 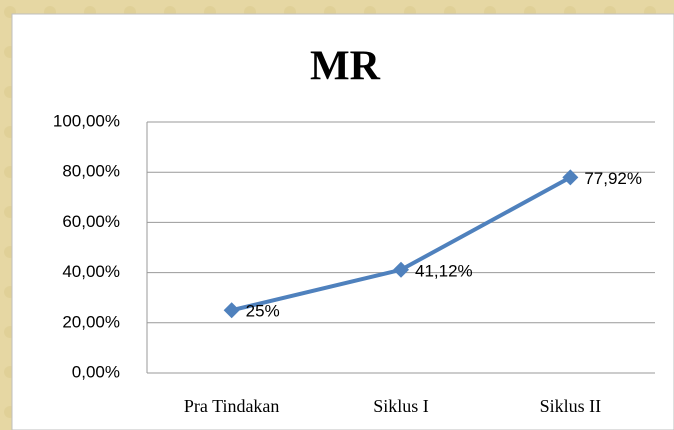 What do you see at coordinates (571, 406) in the screenshot?
I see `x-tick-label: Siklus II` at bounding box center [571, 406].